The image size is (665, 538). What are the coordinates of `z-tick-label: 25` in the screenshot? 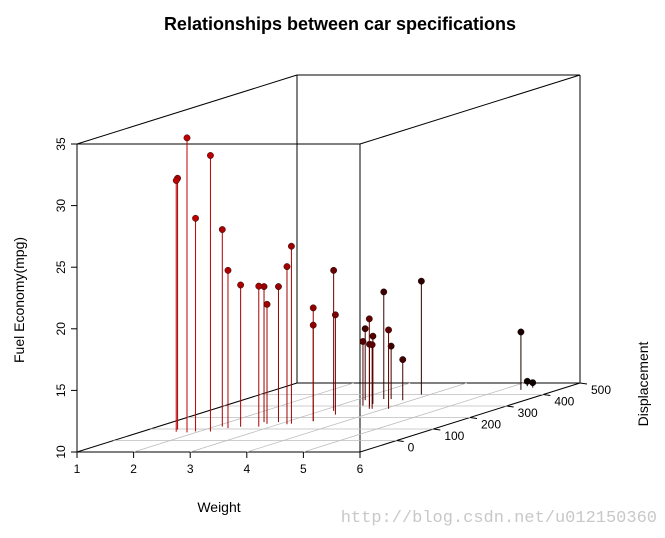 It's located at (61, 267).